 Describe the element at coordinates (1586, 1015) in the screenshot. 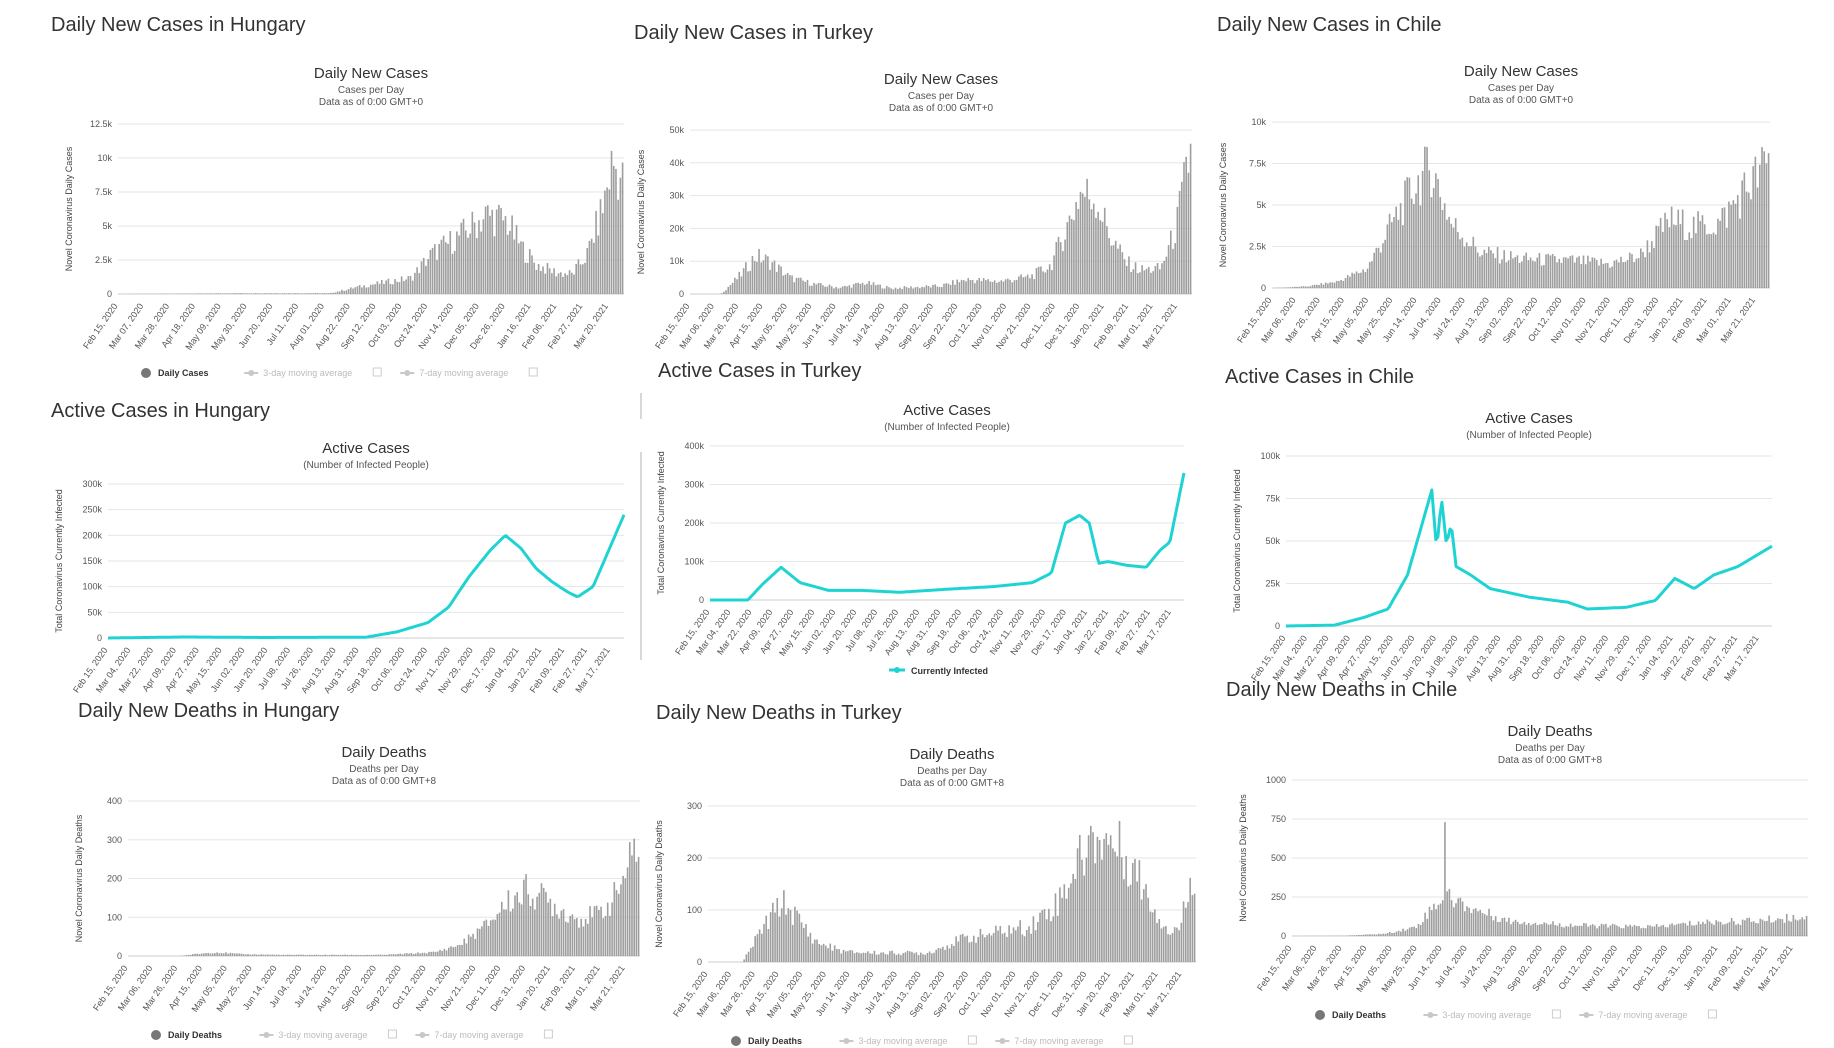

I see `legend-marker-icon` at that location.